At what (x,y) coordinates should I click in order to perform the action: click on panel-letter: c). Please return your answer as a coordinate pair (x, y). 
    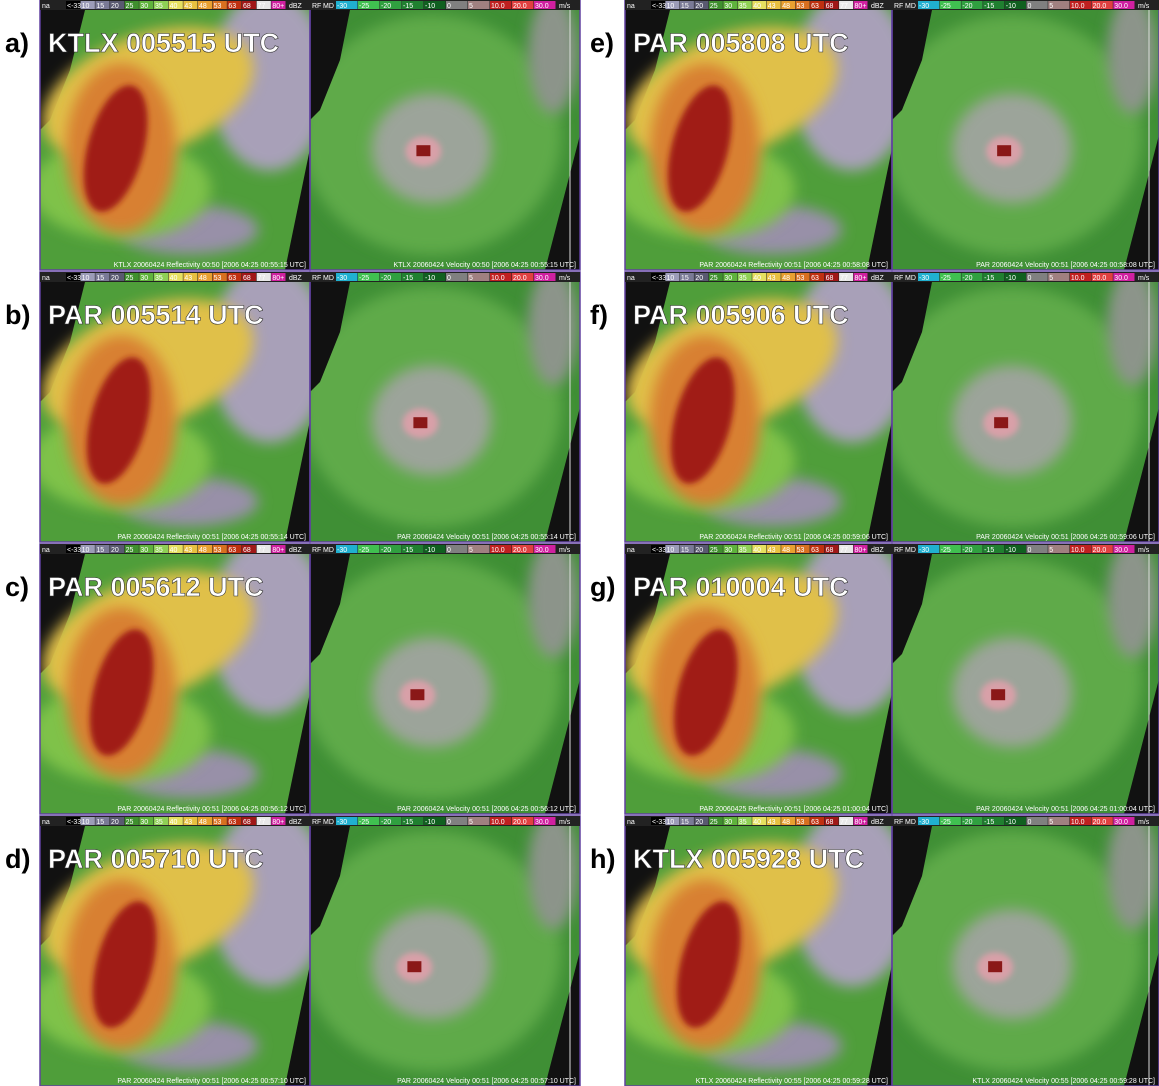
    Looking at the image, I should click on (17, 587).